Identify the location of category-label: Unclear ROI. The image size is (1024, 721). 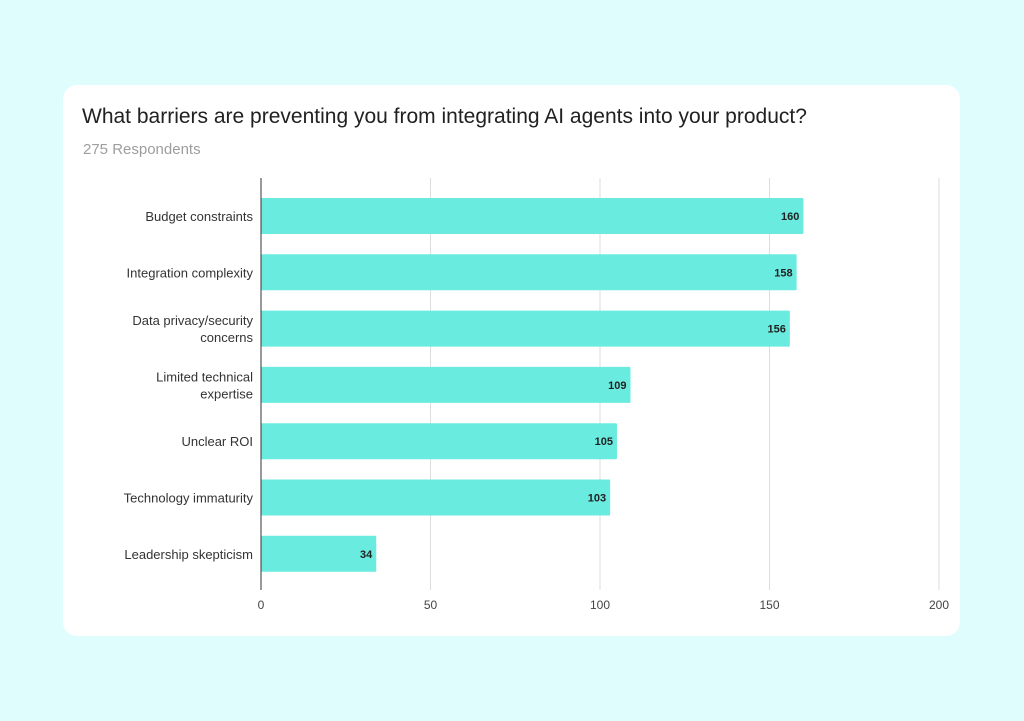
(217, 441).